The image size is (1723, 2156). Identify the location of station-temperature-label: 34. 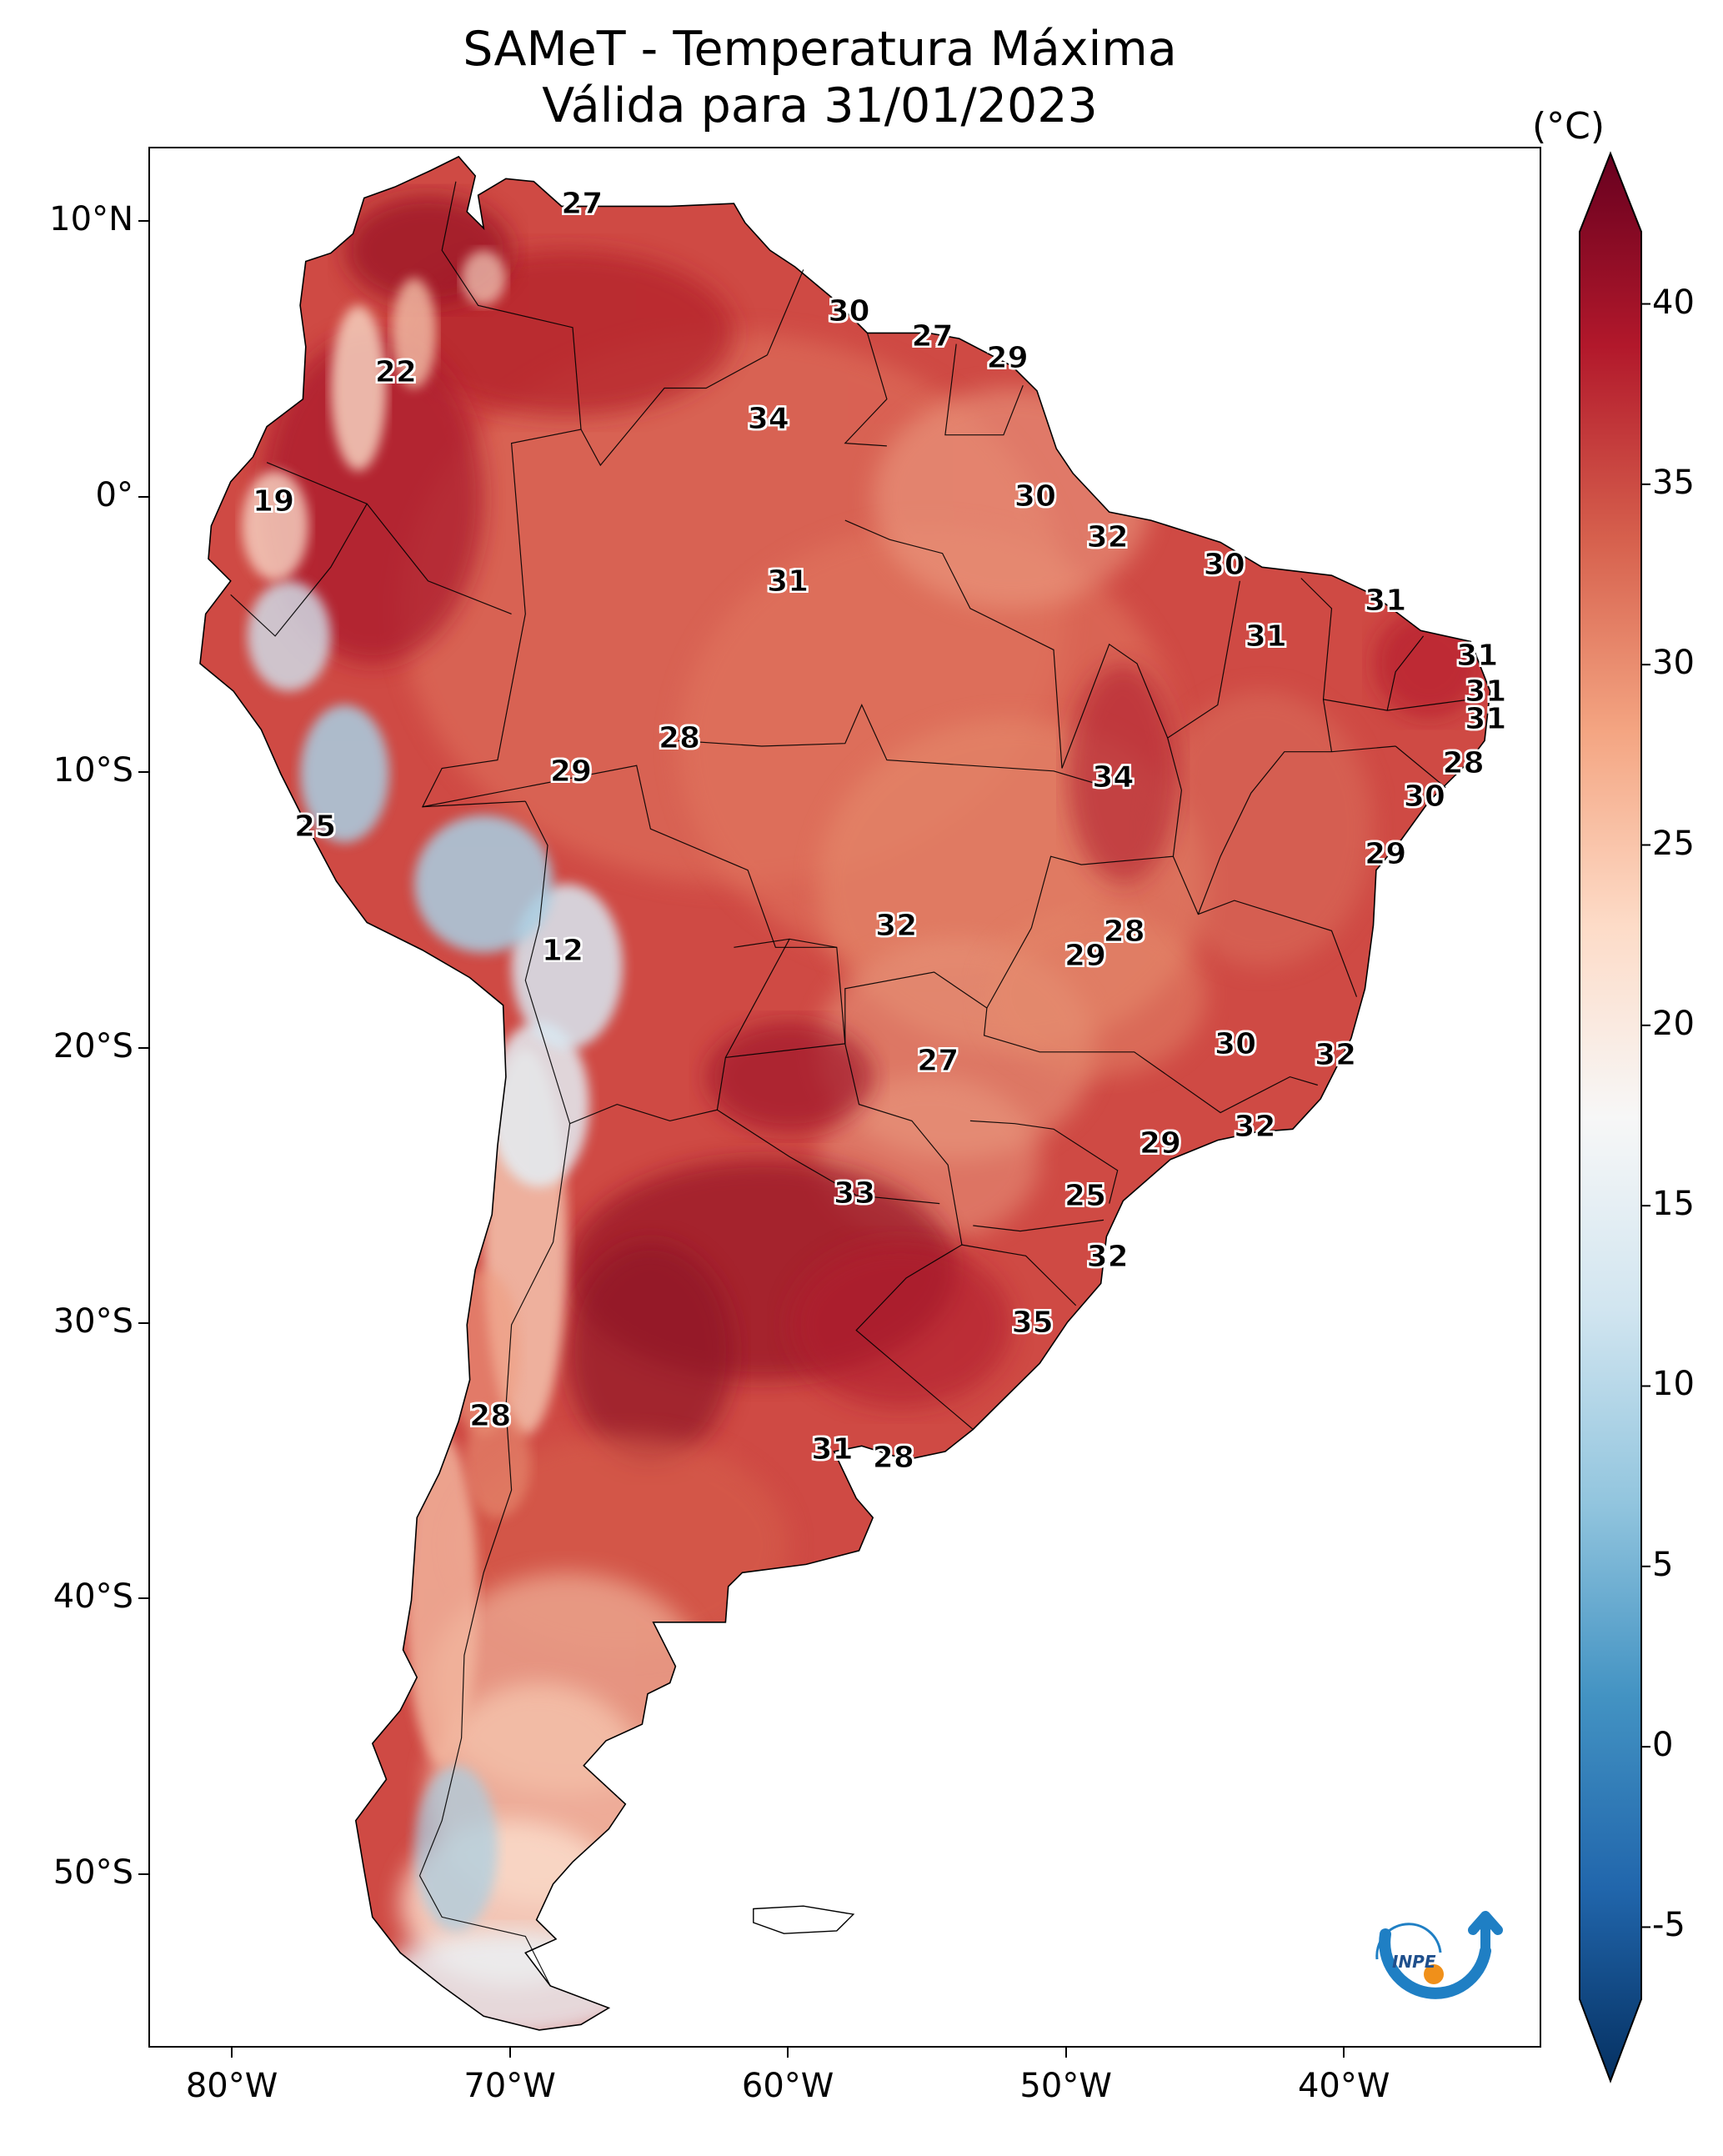
(1113, 777).